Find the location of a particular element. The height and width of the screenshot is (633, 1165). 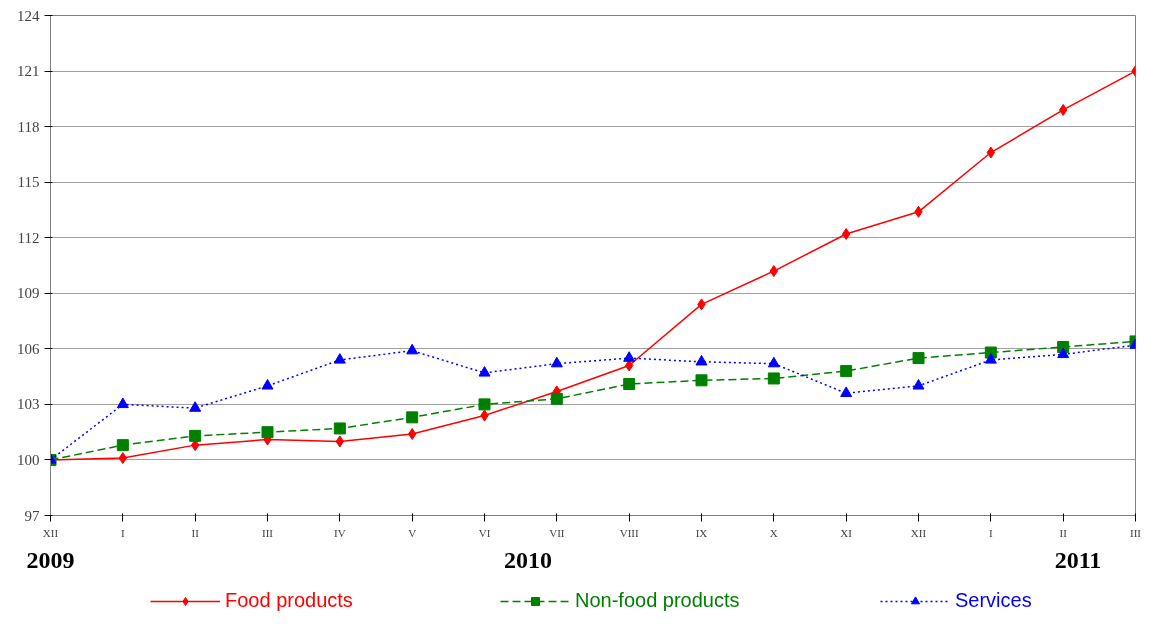

text: 2010 is located at coordinates (527, 559).